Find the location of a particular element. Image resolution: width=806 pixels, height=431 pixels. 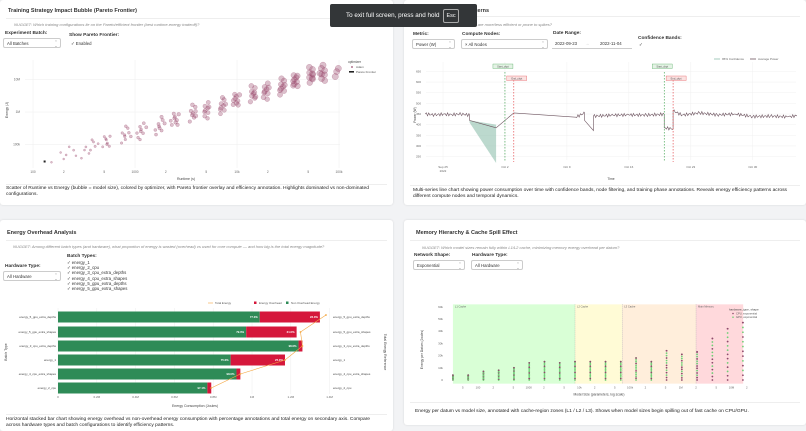

date-start-input: 2022-09-23 is located at coordinates (566, 43).